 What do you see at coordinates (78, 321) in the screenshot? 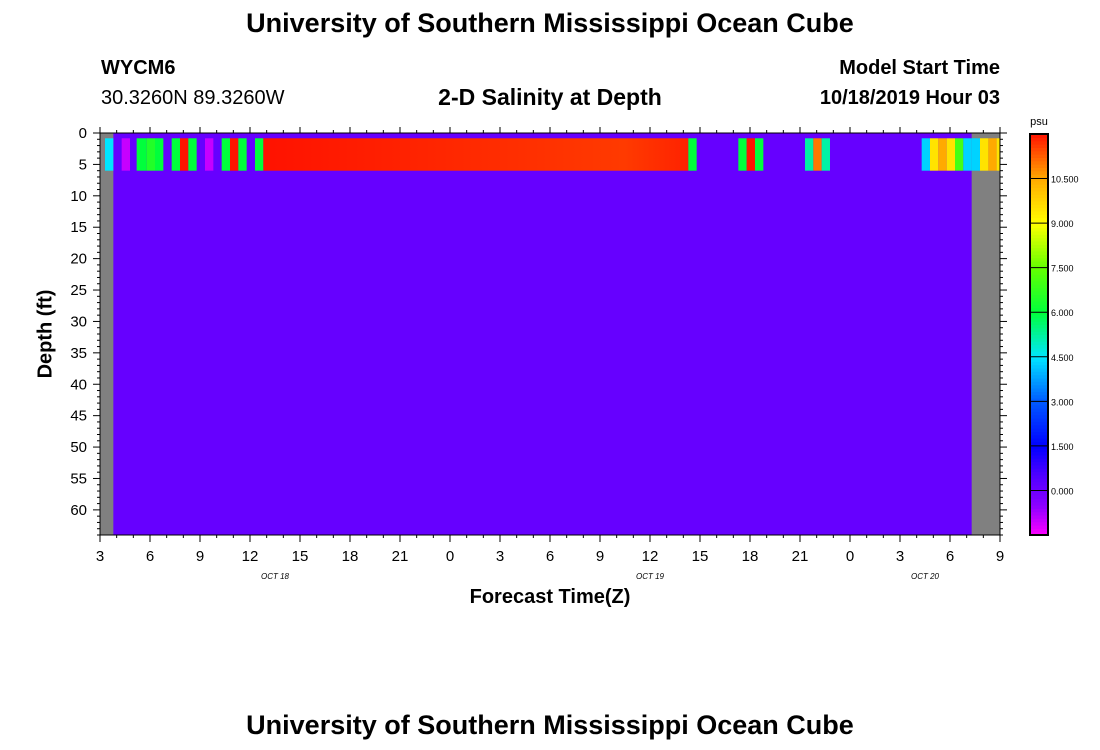
I see `y-tick-label: 30` at bounding box center [78, 321].